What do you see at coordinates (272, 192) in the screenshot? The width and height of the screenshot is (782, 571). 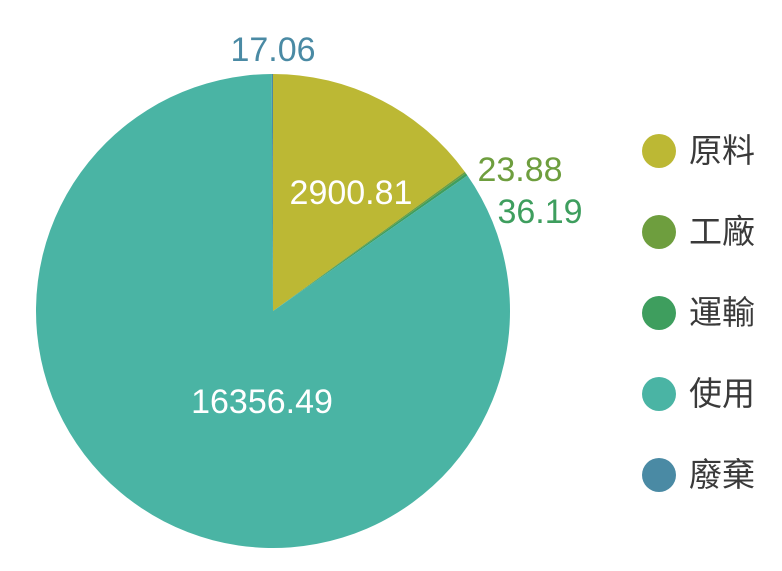 I see `slice-disposal` at bounding box center [272, 192].